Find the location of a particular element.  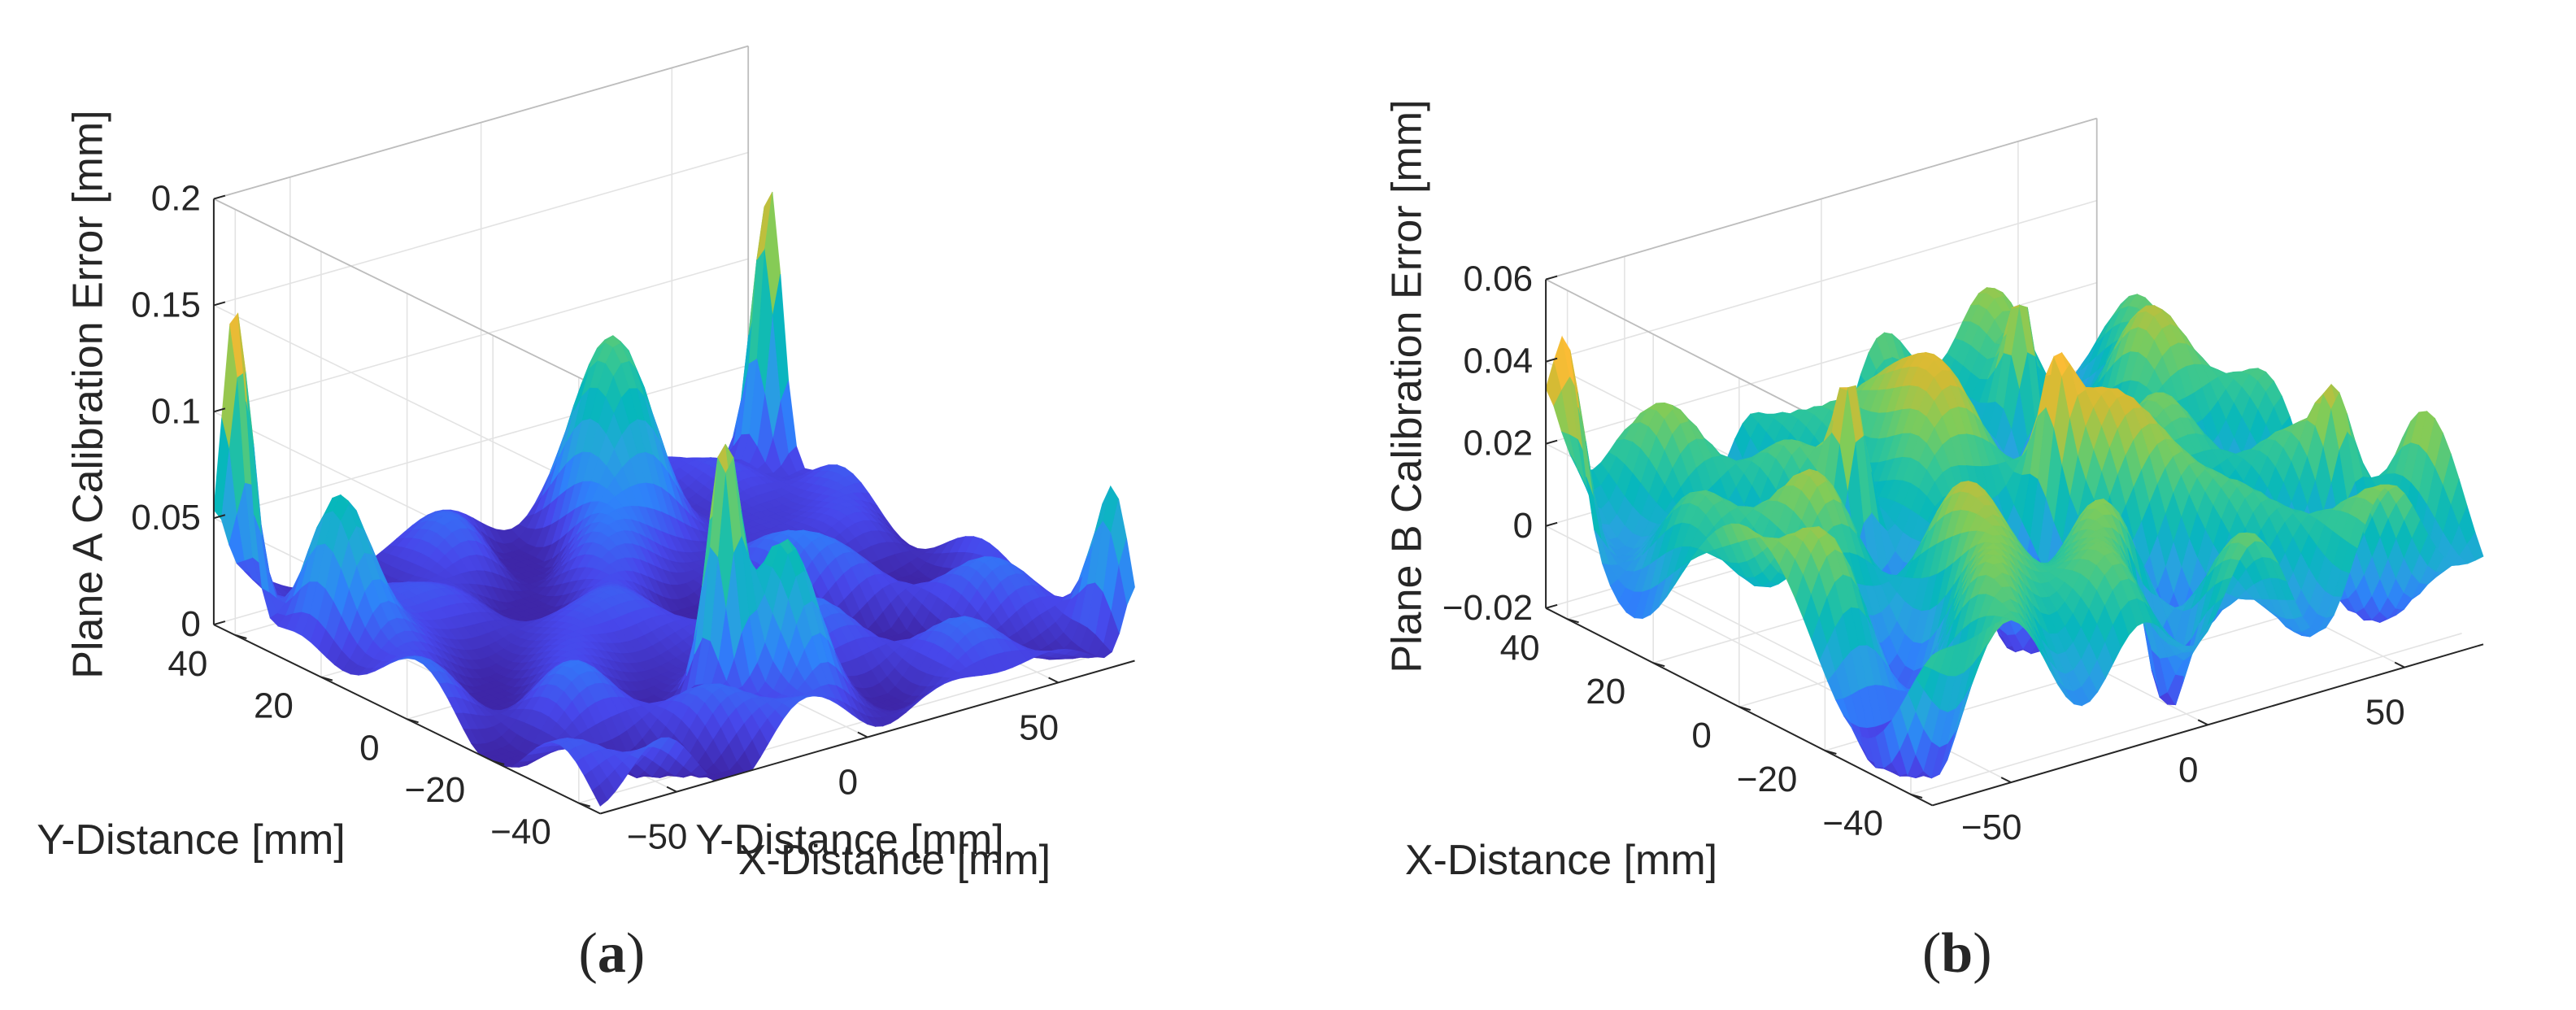

x-tick-label: 50 is located at coordinates (1039, 727).